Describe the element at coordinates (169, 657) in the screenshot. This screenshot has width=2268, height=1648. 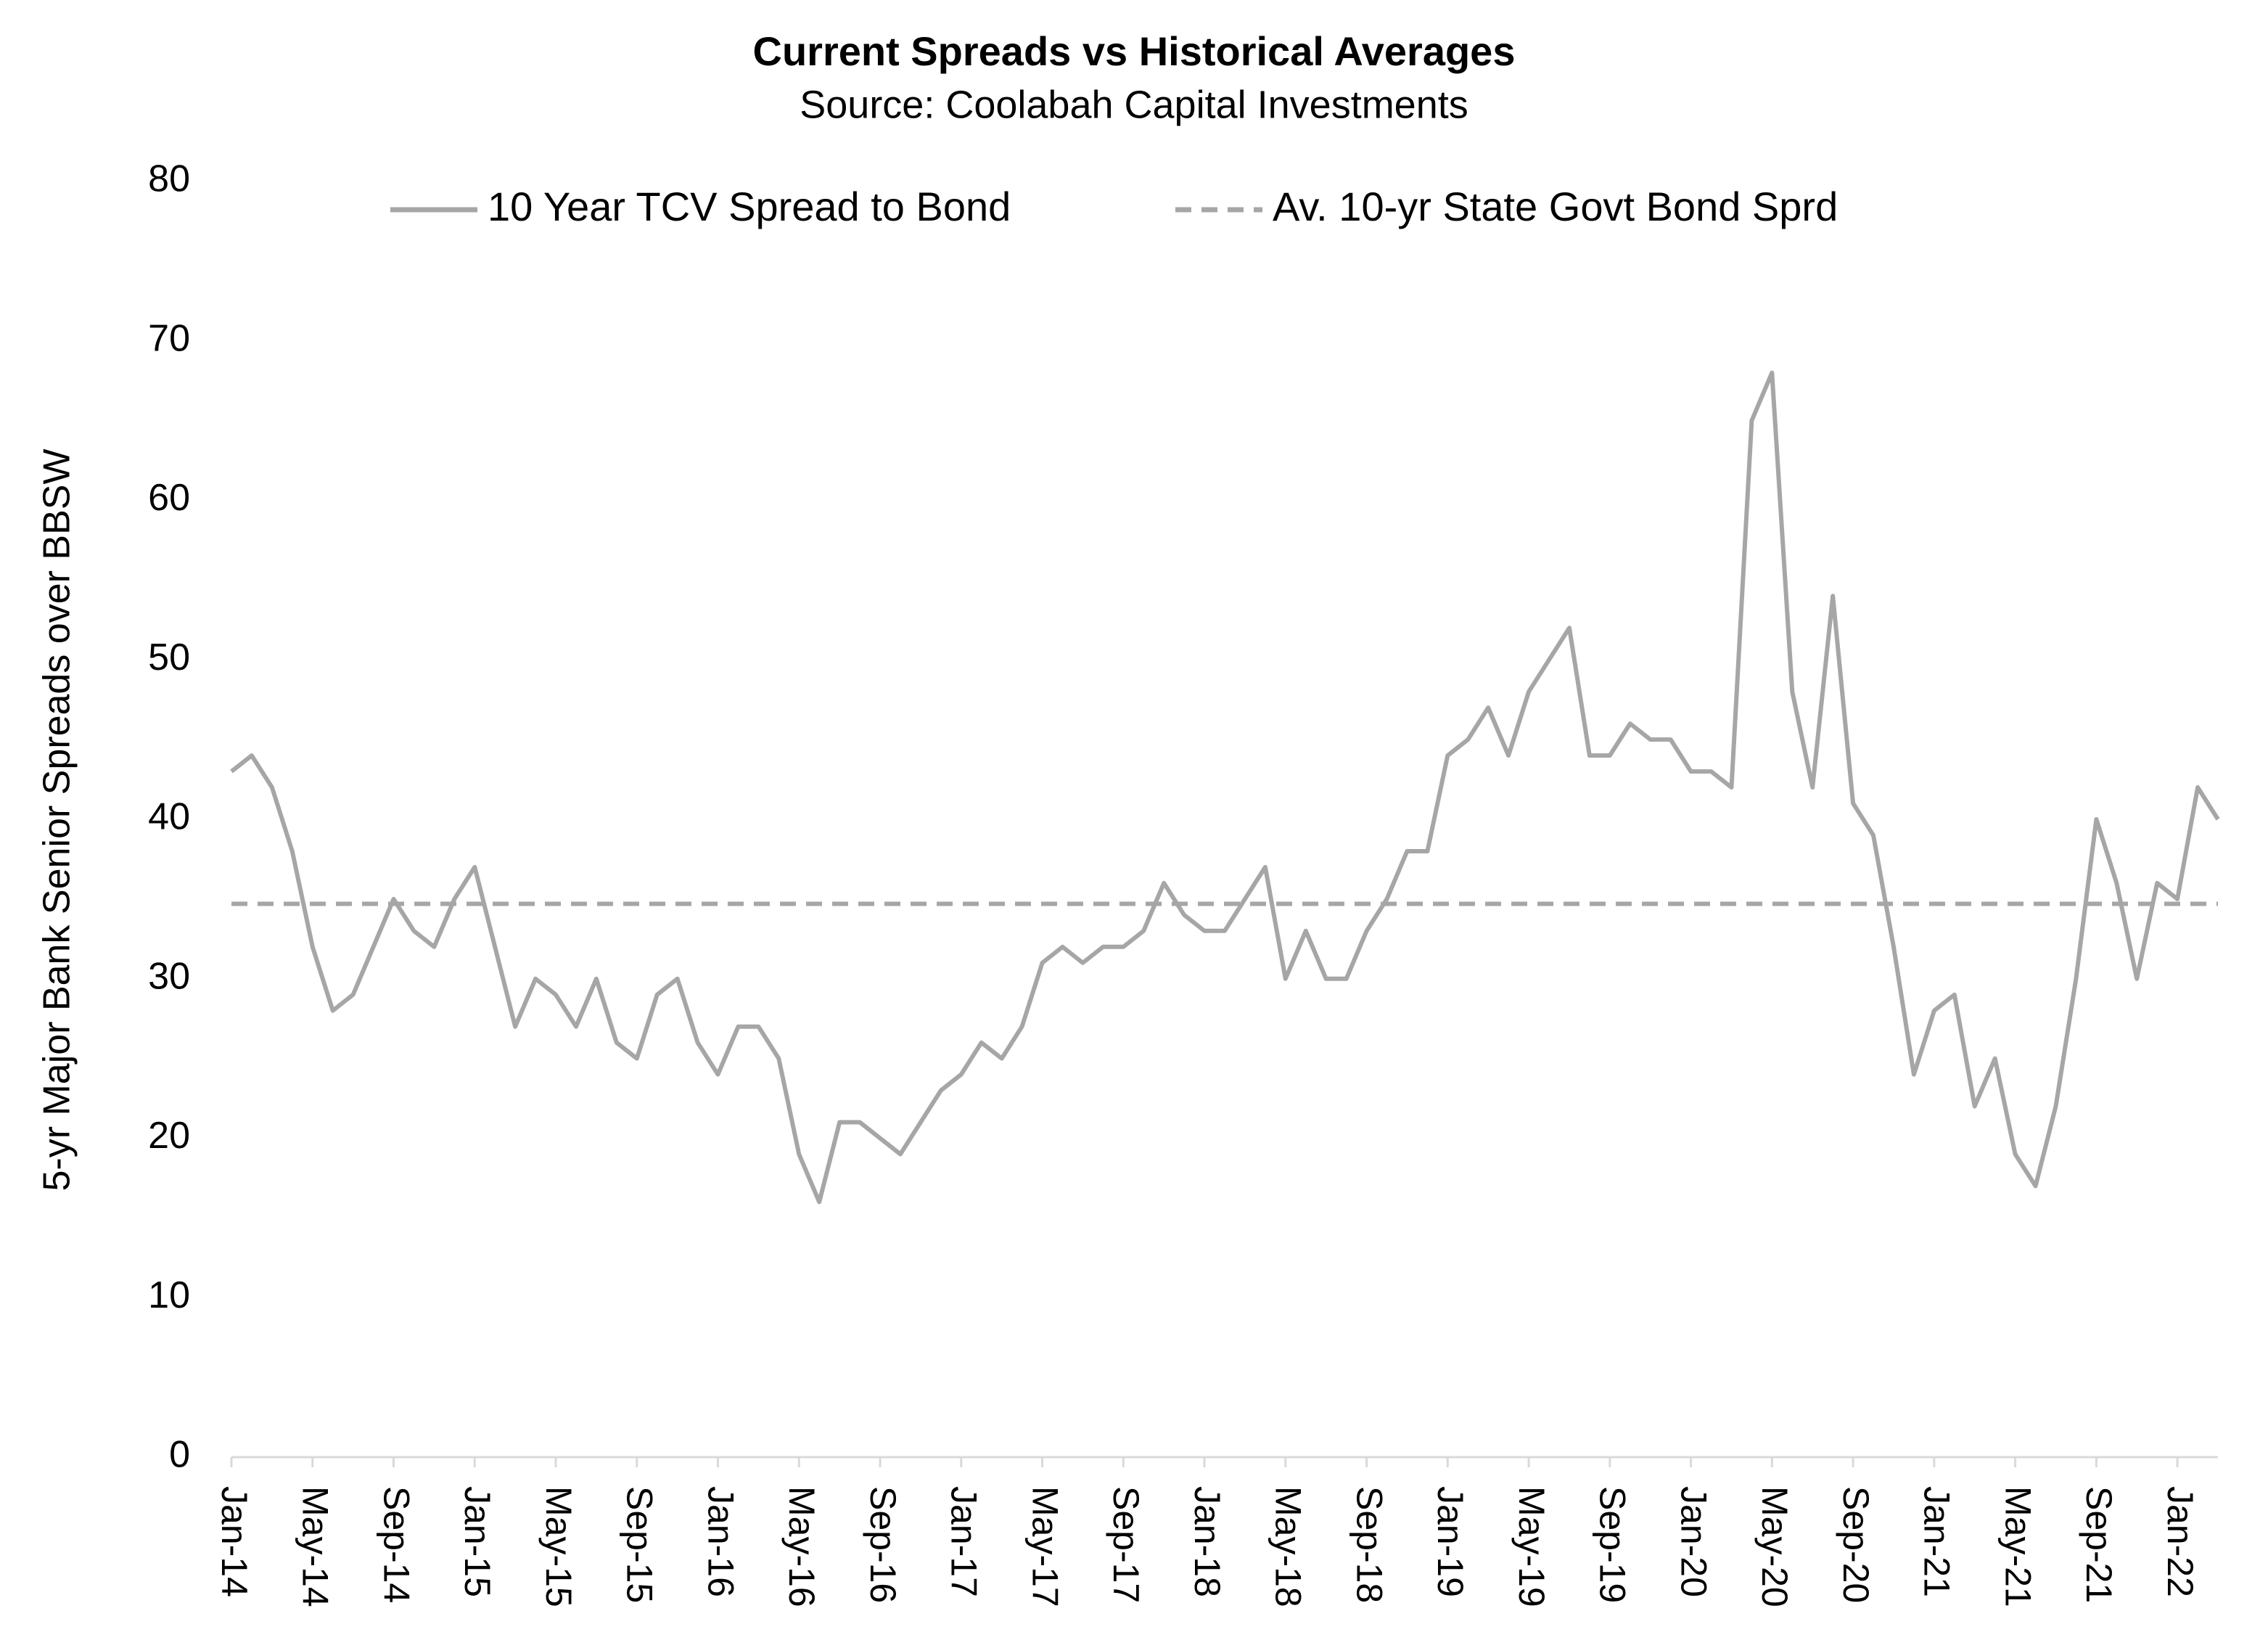
I see `y-tick-label: 50` at that location.